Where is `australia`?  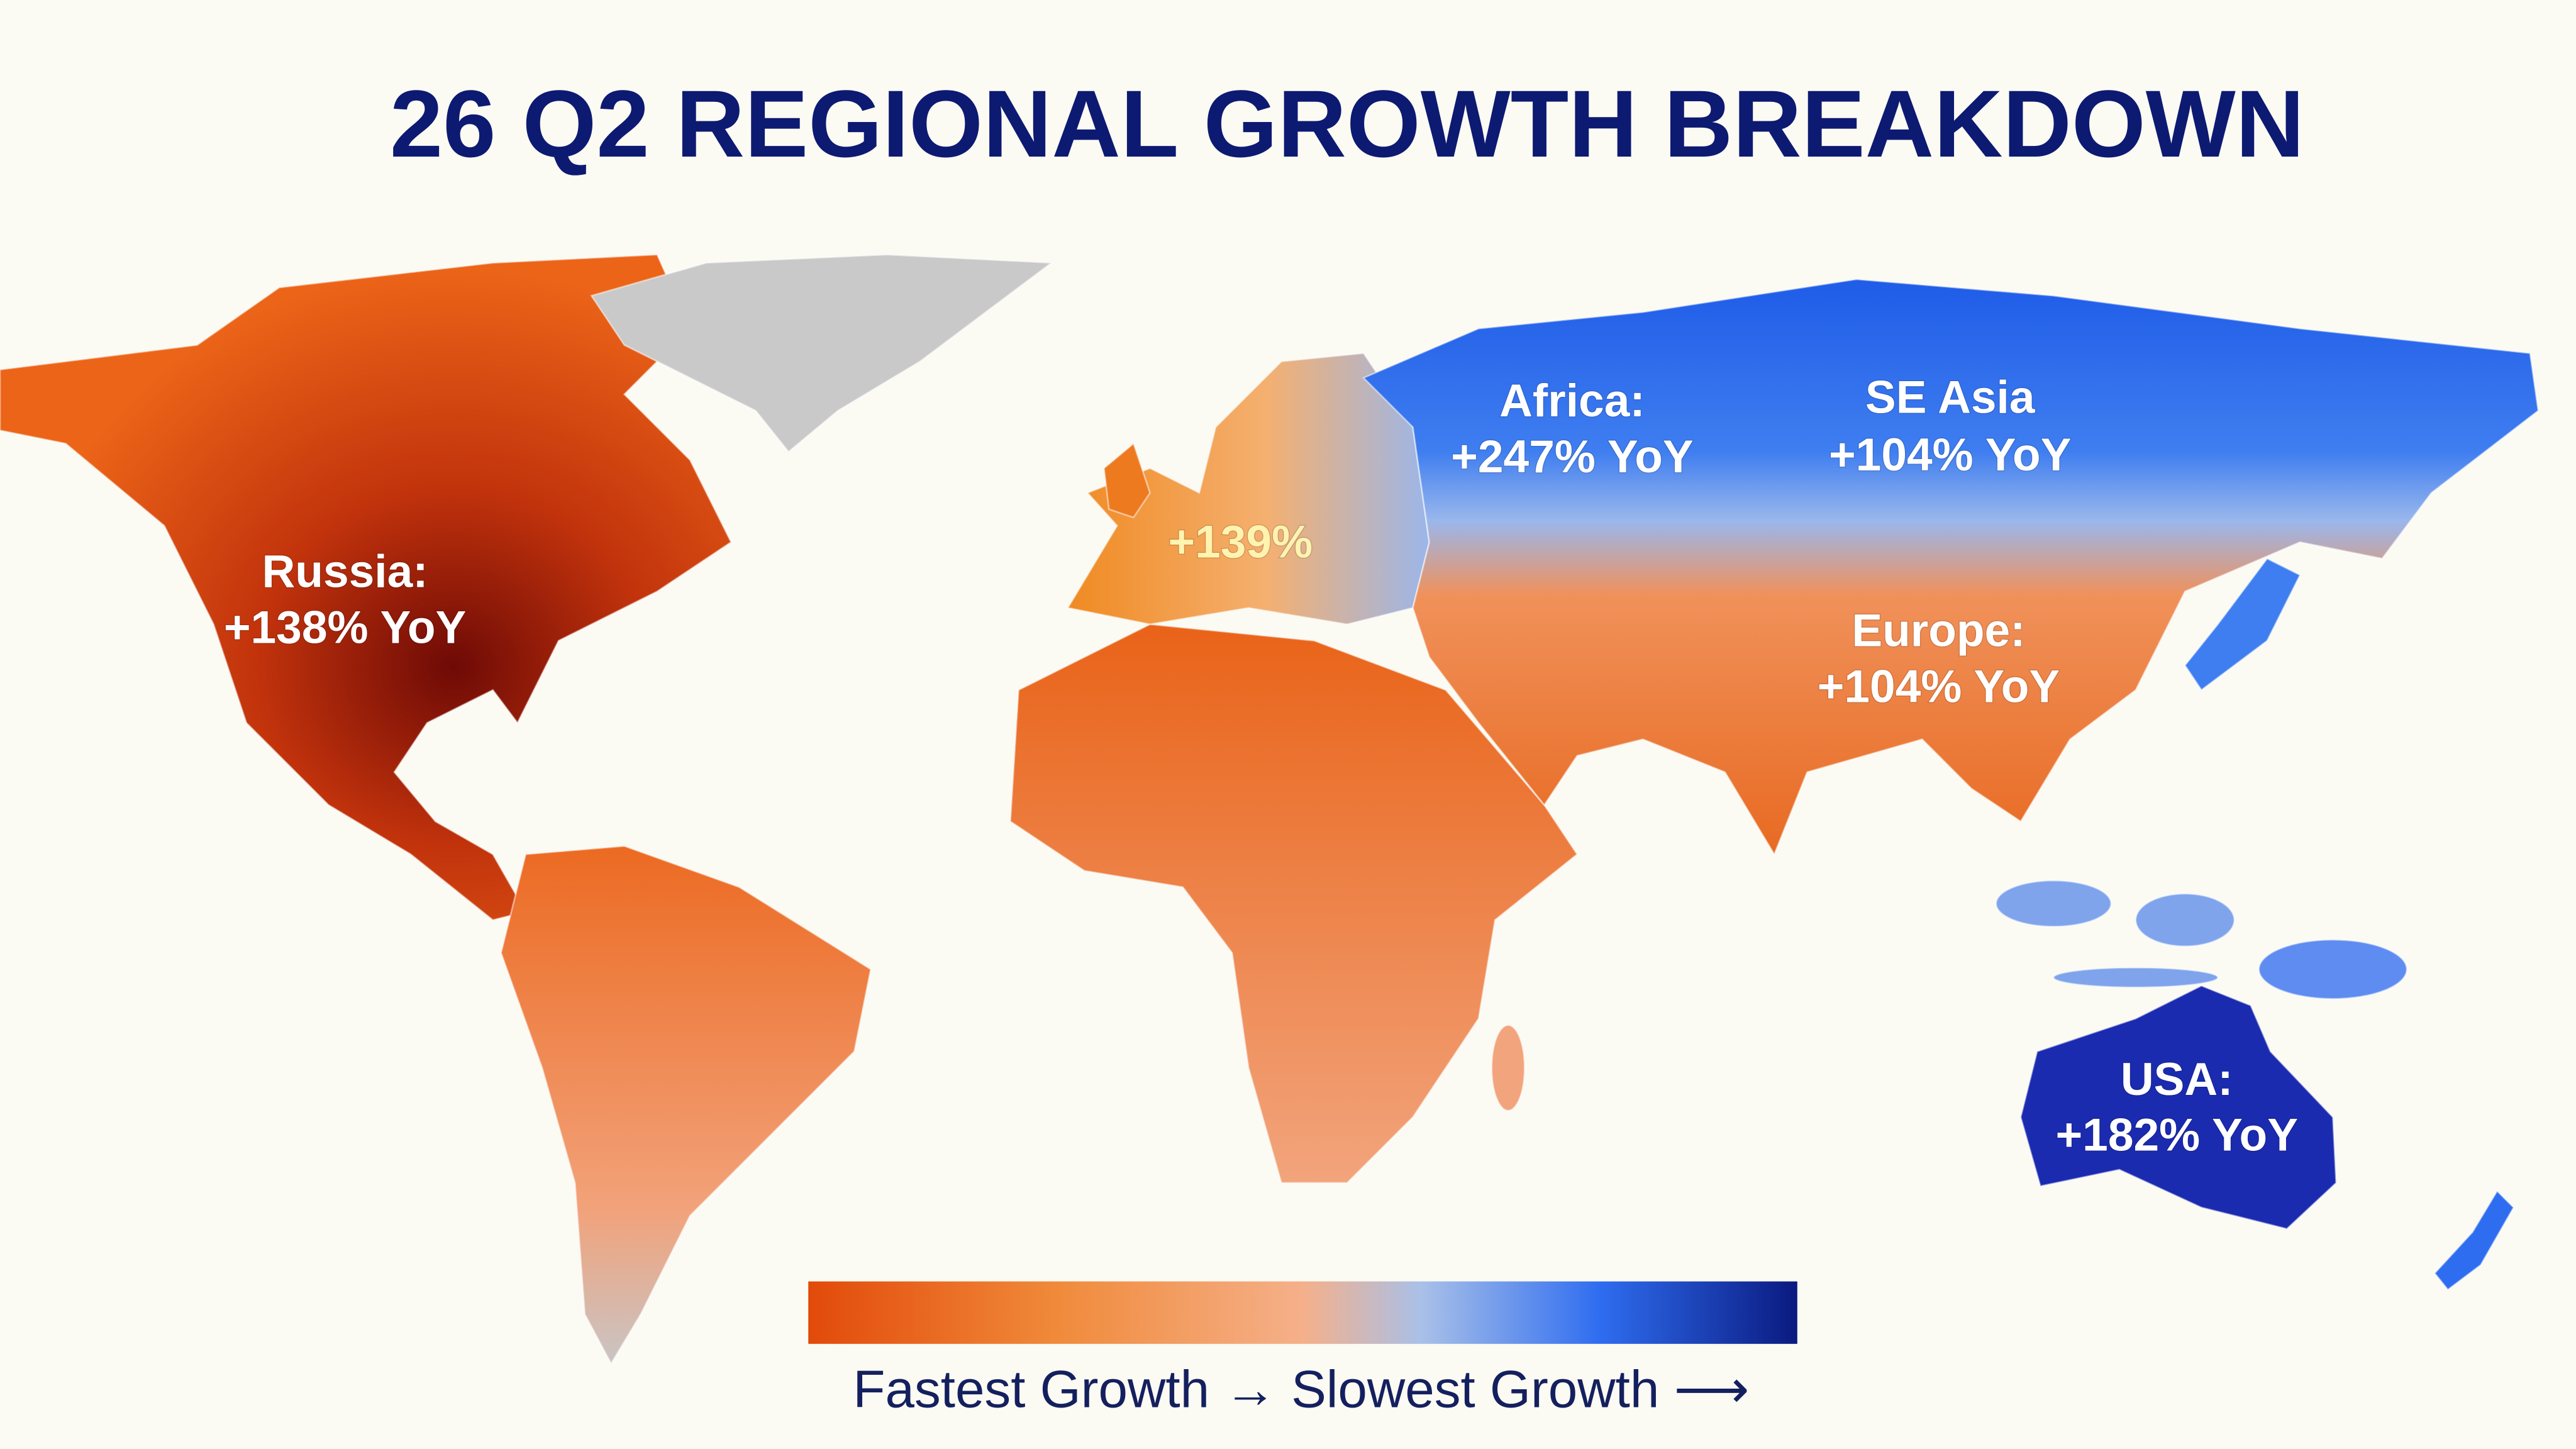
australia is located at coordinates (2178, 1107).